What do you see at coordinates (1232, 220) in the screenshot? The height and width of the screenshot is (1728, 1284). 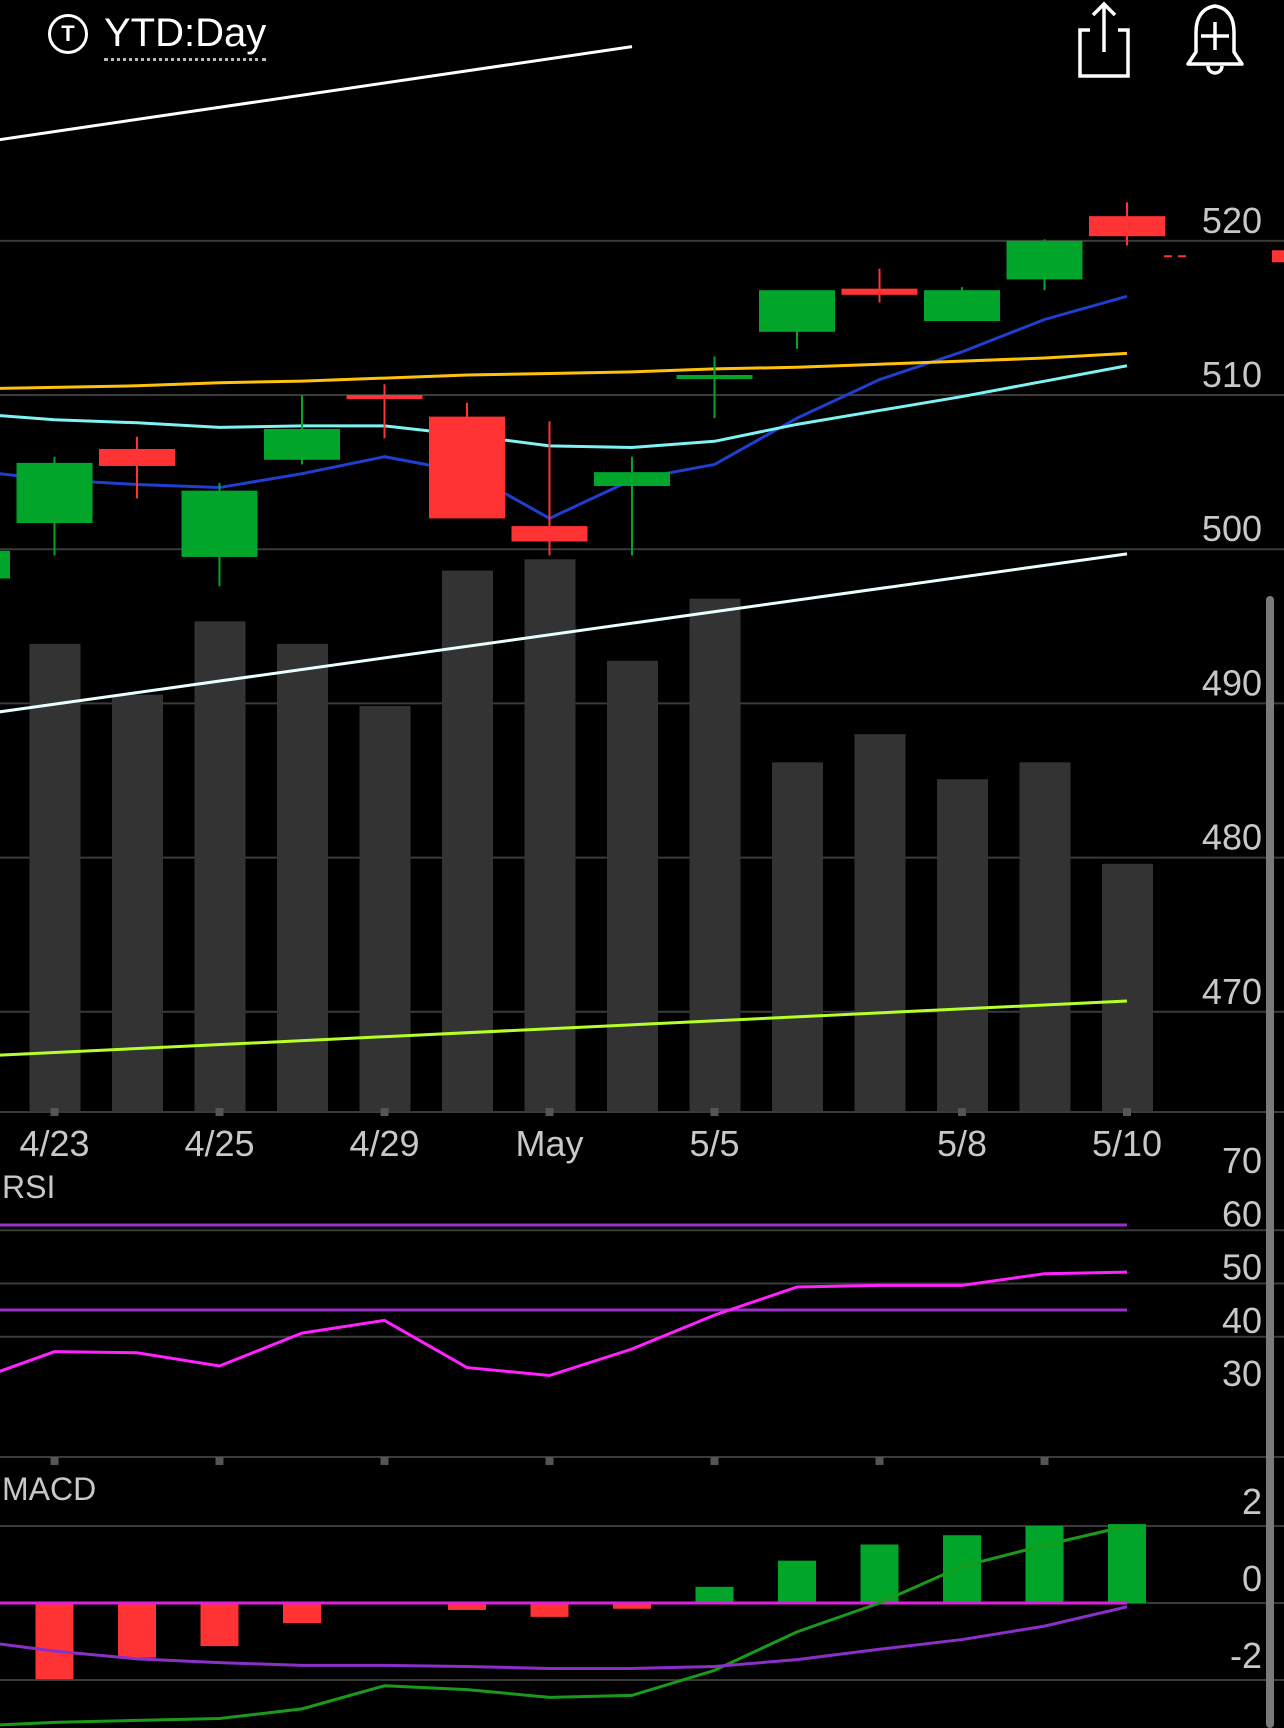 I see `price-tick-label: 520` at bounding box center [1232, 220].